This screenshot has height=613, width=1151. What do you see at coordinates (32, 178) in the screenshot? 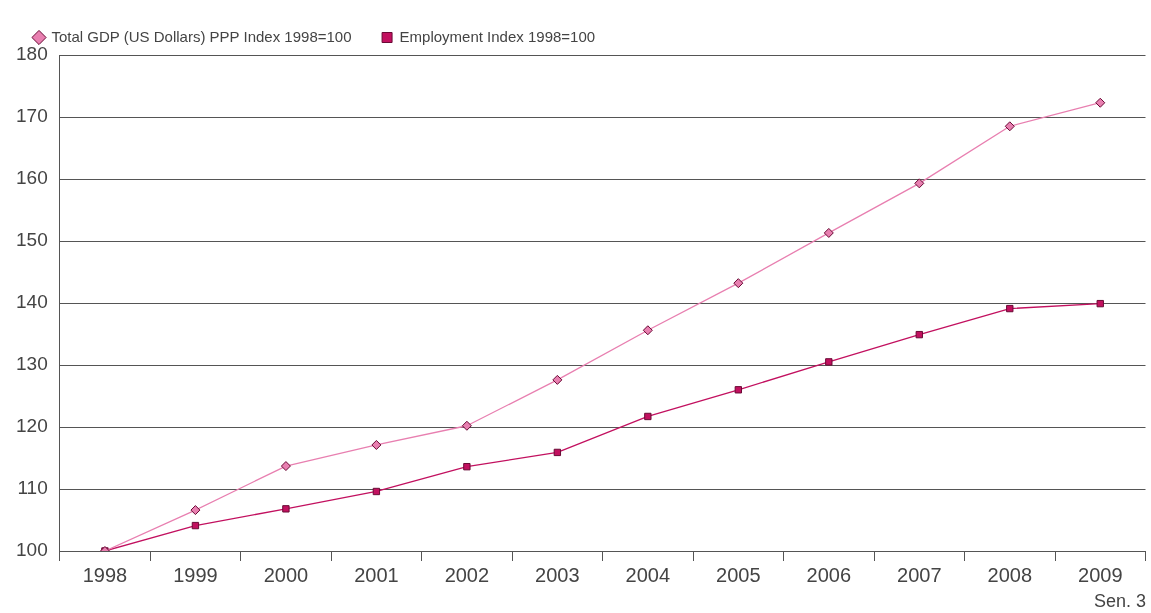
I see `y-tick-label: 160` at bounding box center [32, 178].